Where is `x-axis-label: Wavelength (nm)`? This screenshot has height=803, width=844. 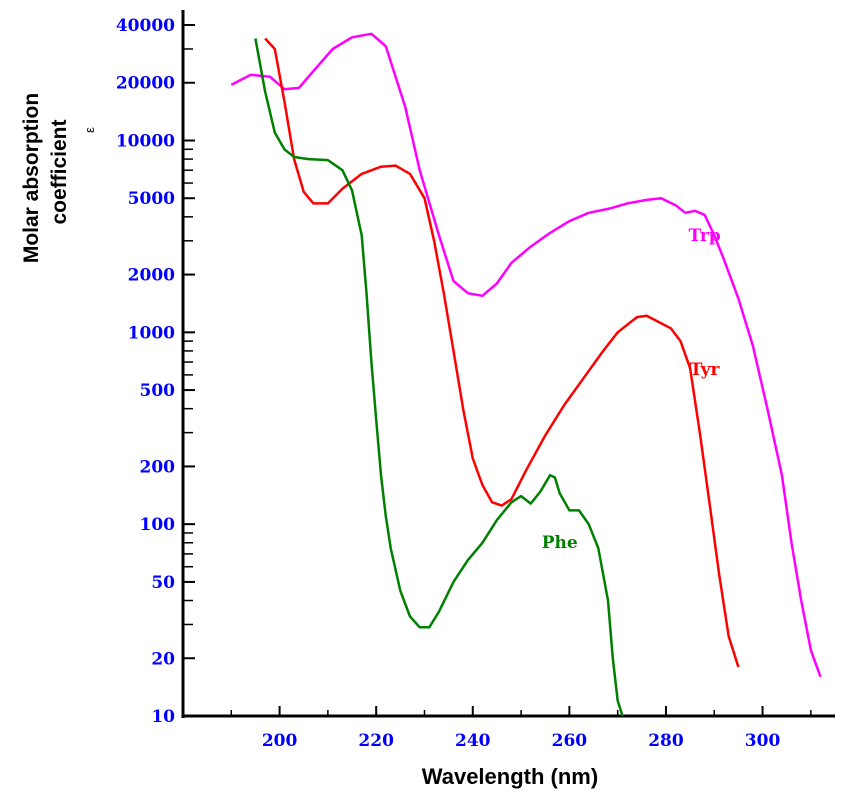
x-axis-label: Wavelength (nm) is located at coordinates (510, 776).